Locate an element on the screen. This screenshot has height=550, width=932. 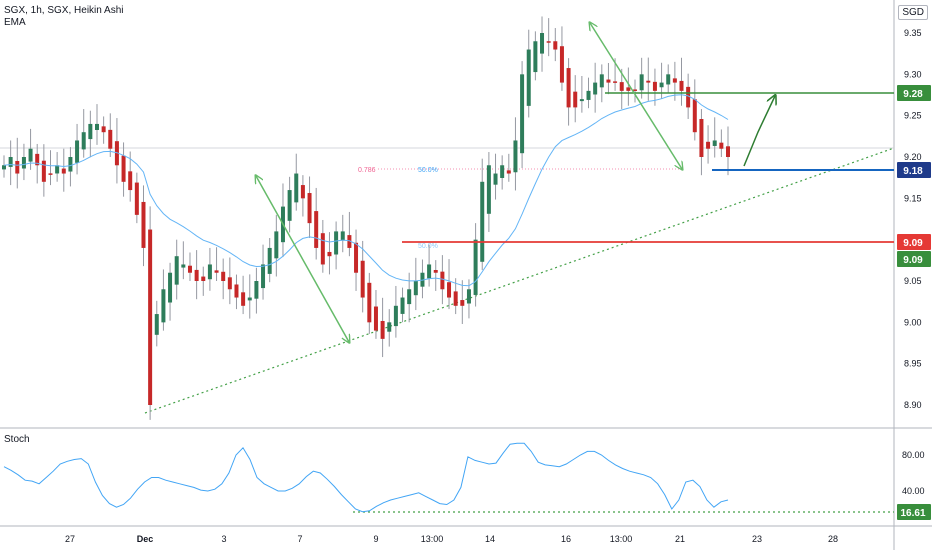
fib-label-50-low: 50.0% is located at coordinates (428, 246).